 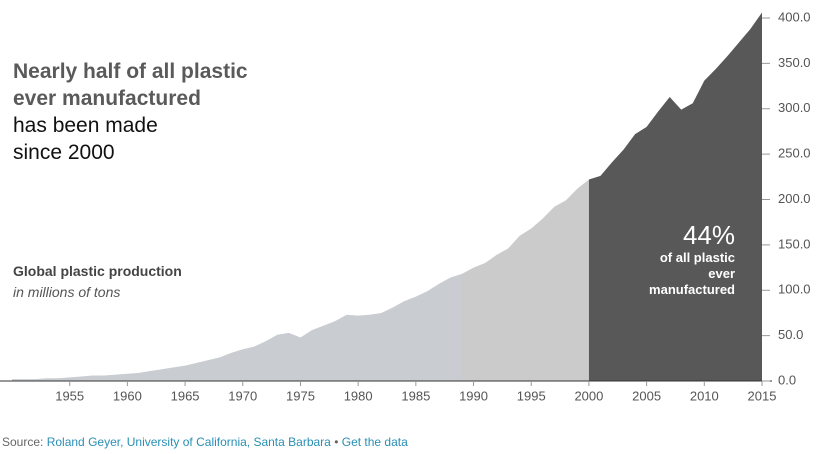 I want to click on x-tick-label: 1960, so click(x=127, y=395).